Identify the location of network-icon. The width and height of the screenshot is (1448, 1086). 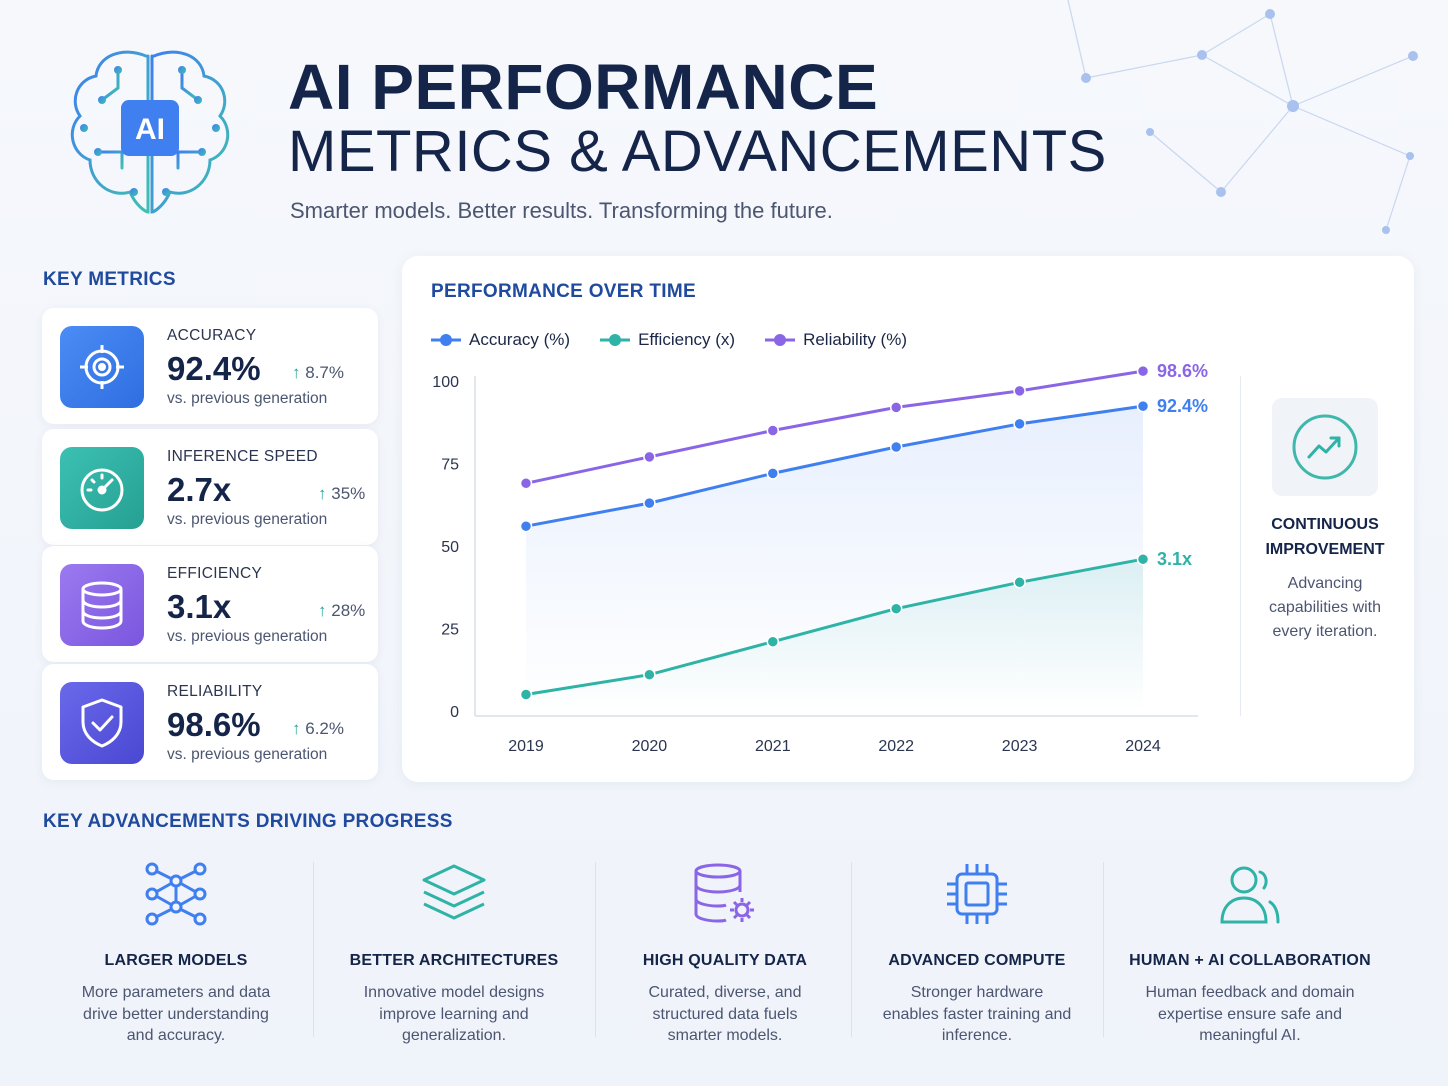
(176, 894).